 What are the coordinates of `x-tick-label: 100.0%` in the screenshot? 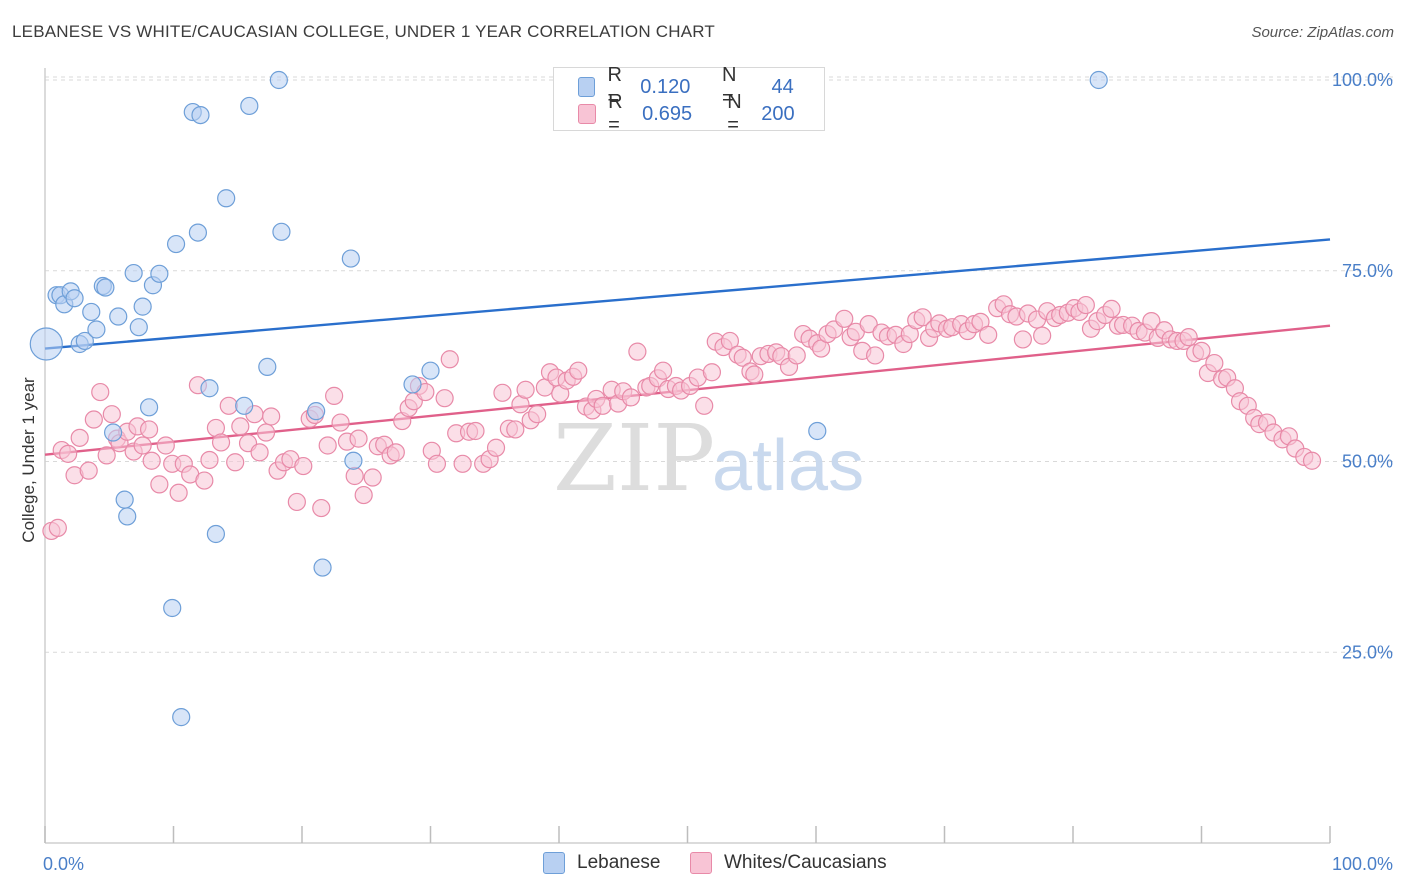 It's located at (1362, 864).